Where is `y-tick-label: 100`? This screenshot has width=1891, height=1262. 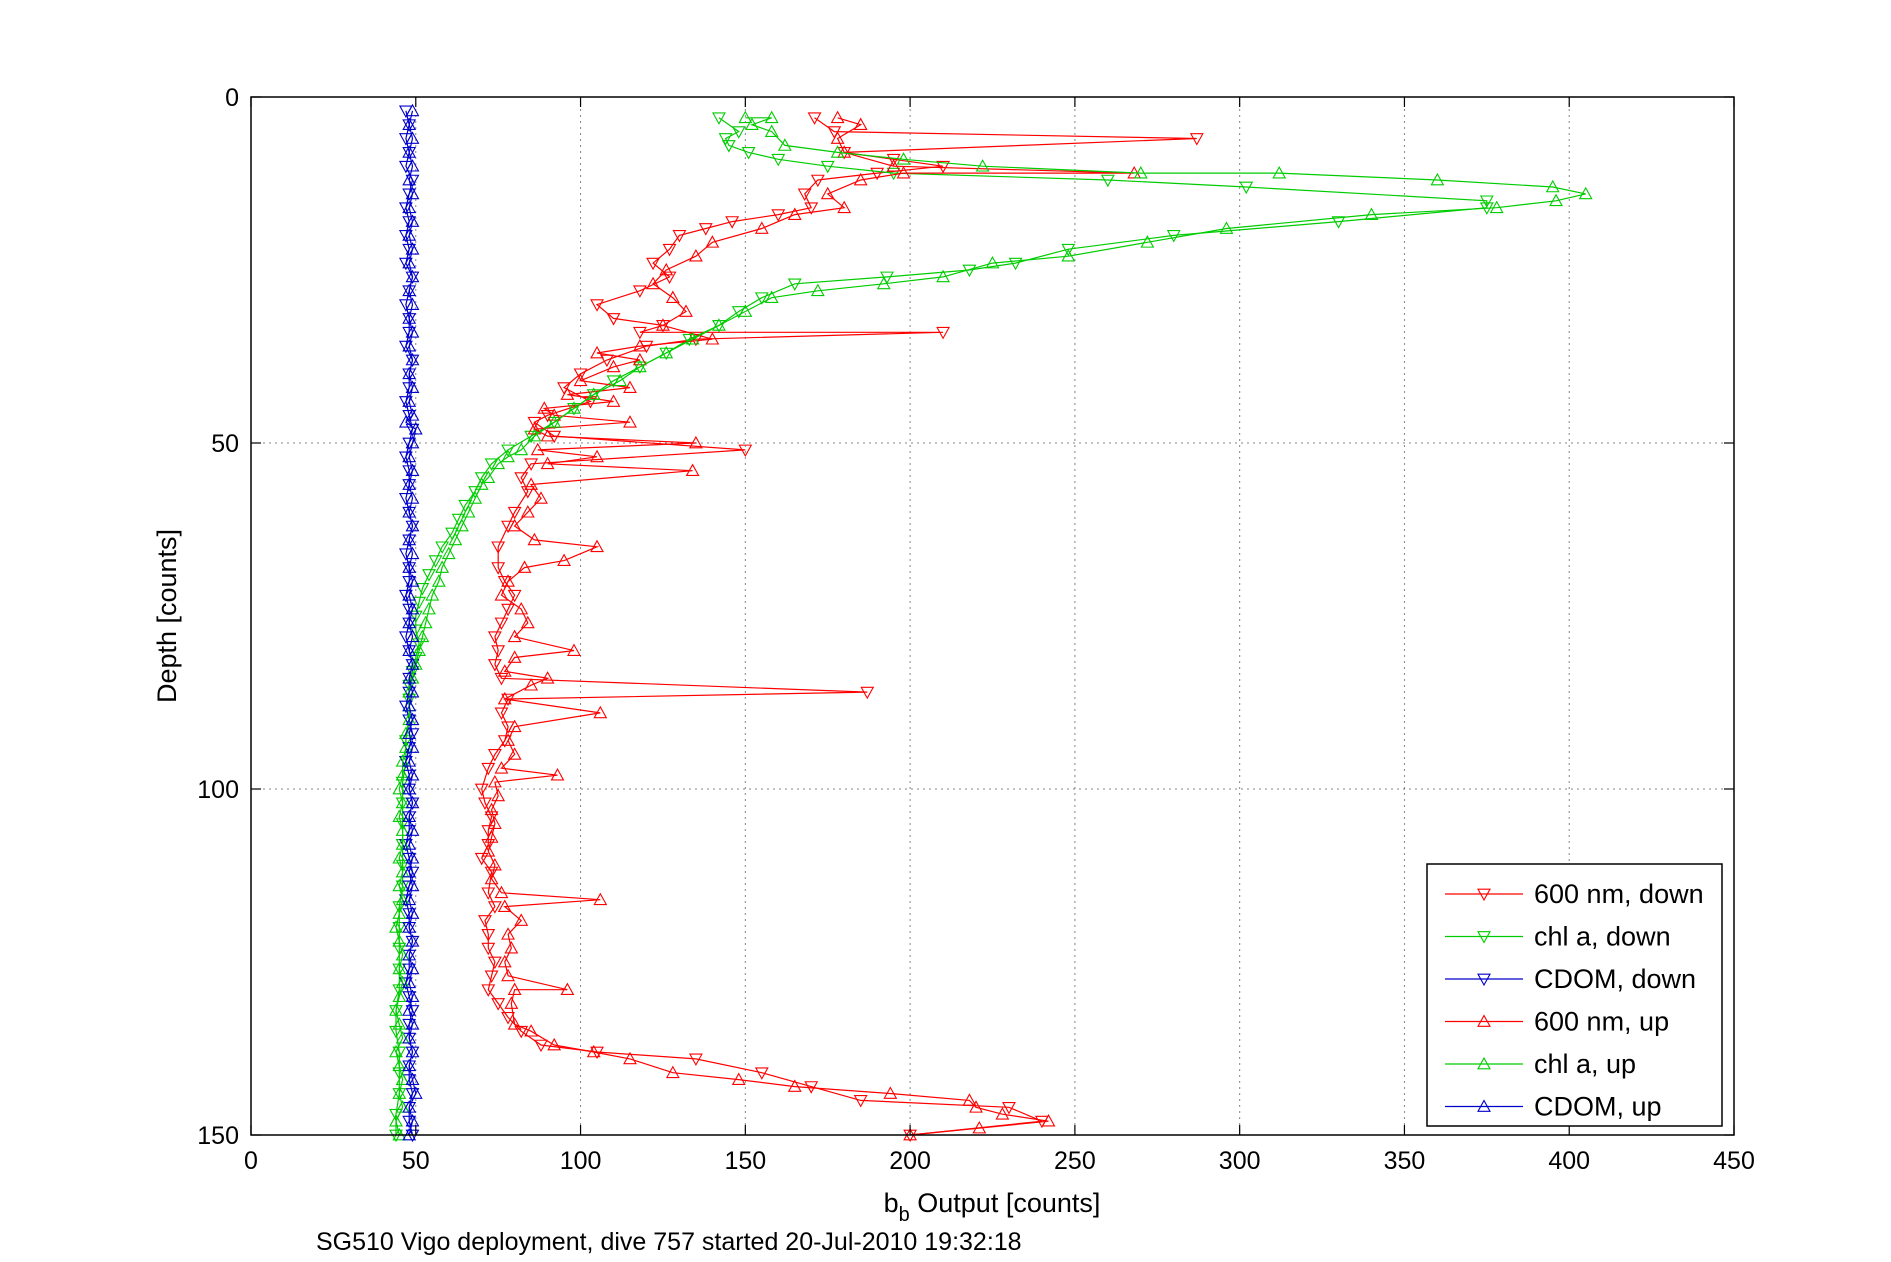
y-tick-label: 100 is located at coordinates (218, 790).